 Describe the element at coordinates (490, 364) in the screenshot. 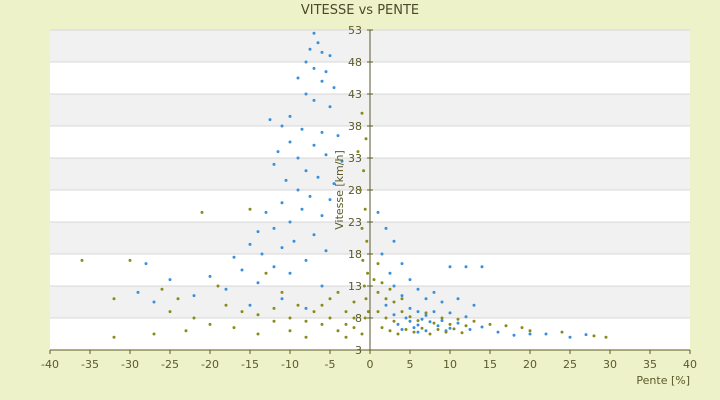

I see `x-tick-label: 15` at that location.